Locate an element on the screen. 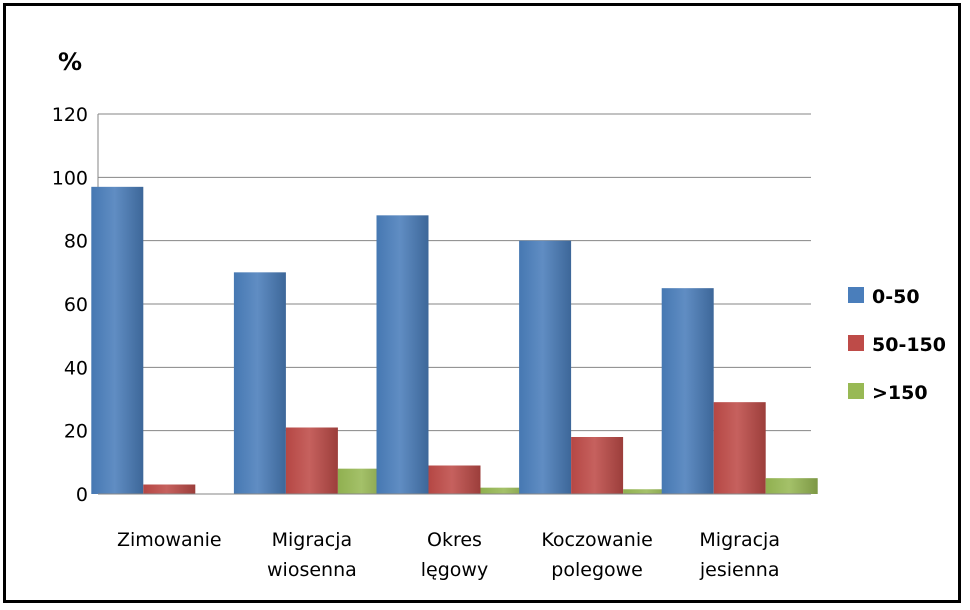  x-category-label: lęgowy is located at coordinates (454, 570).